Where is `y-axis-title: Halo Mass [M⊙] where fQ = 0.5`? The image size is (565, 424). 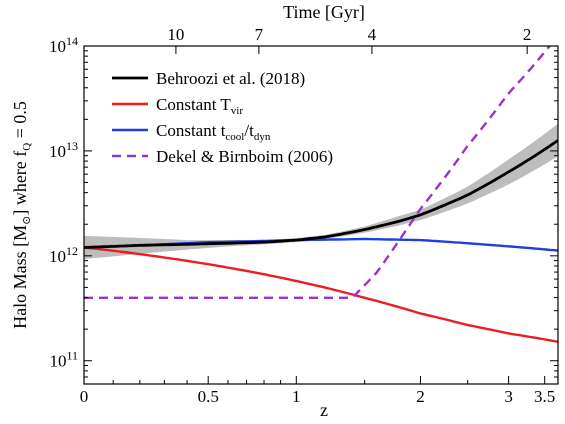
y-axis-title: Halo Mass [M⊙] where fQ = 0.5 is located at coordinates (21, 215).